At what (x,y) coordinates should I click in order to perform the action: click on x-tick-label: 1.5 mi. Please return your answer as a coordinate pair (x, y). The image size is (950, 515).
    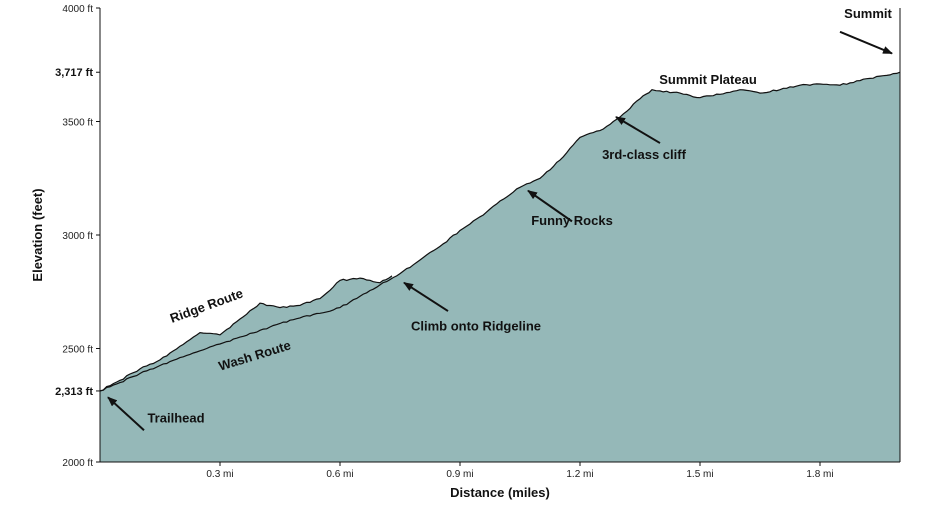
    Looking at the image, I should click on (699, 474).